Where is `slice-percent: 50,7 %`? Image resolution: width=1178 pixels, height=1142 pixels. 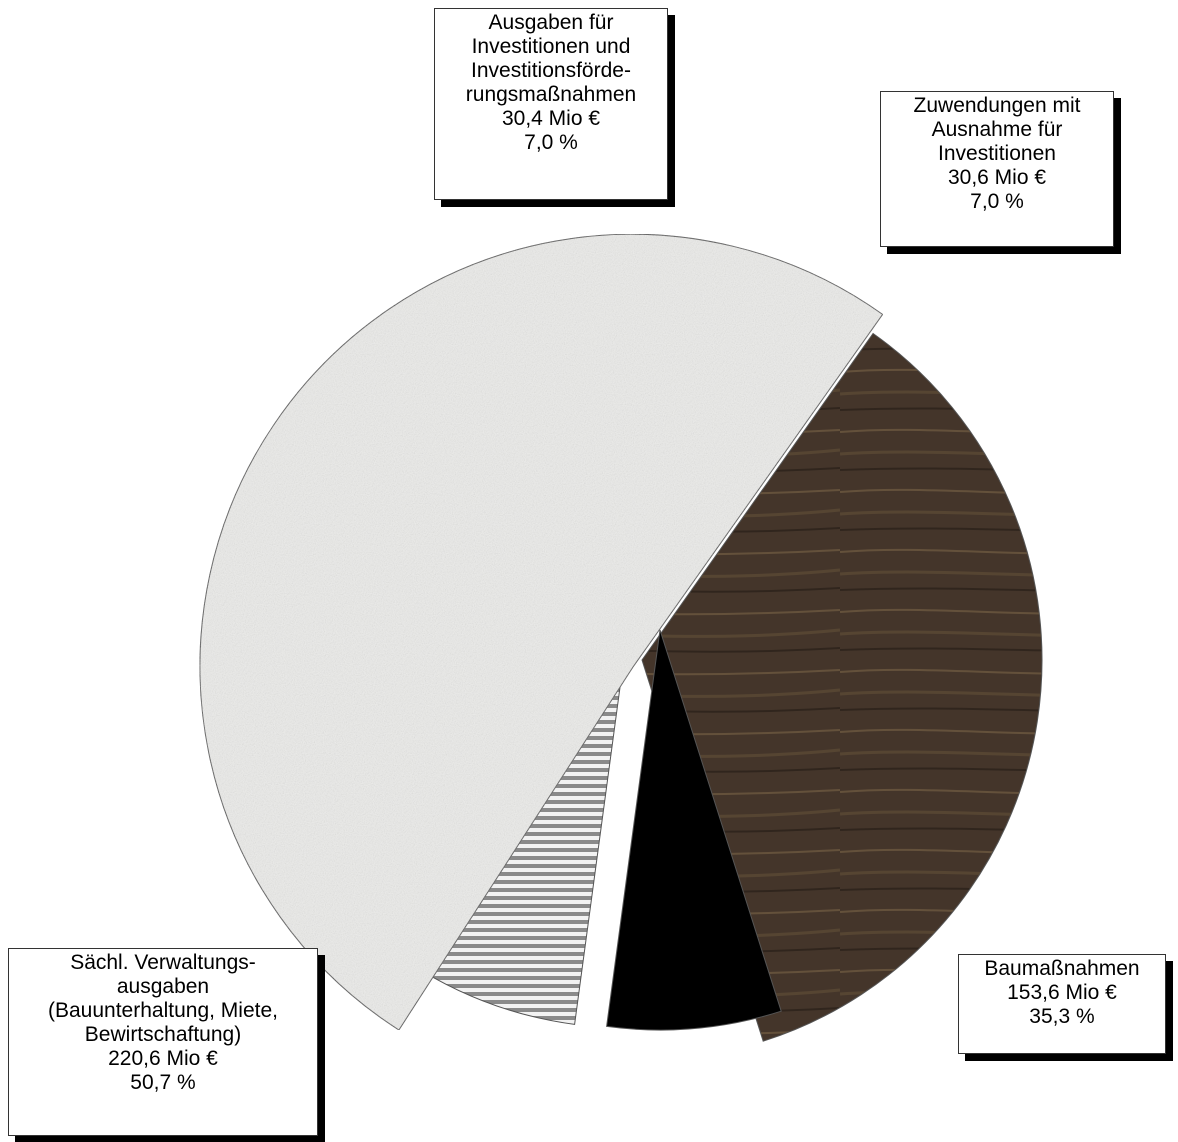
slice-percent: 50,7 % is located at coordinates (163, 1082).